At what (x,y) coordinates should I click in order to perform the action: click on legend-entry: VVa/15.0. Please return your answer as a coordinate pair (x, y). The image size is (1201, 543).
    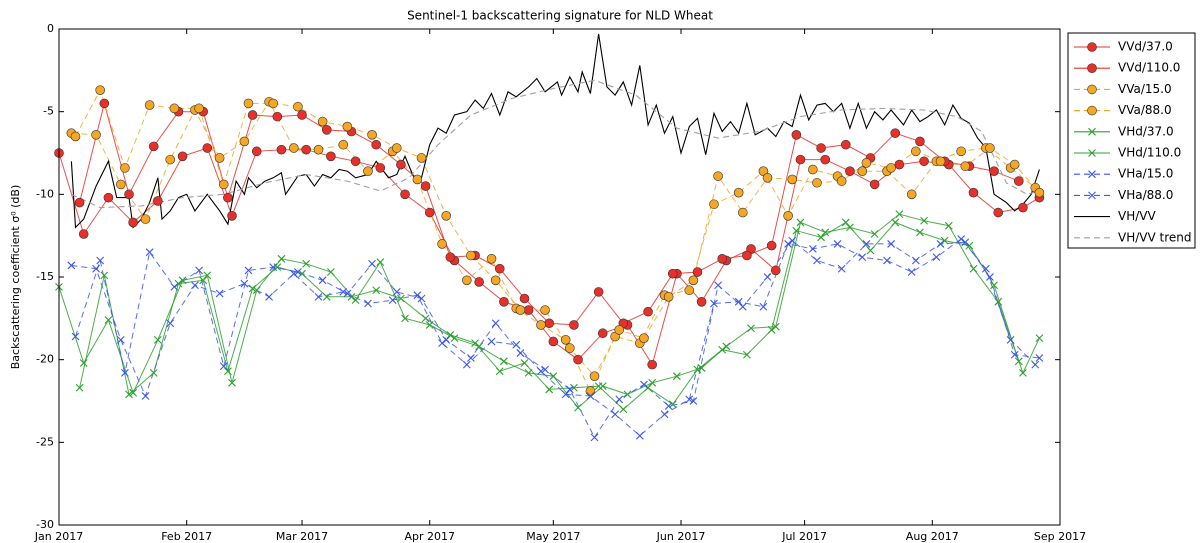
    Looking at the image, I should click on (1123, 89).